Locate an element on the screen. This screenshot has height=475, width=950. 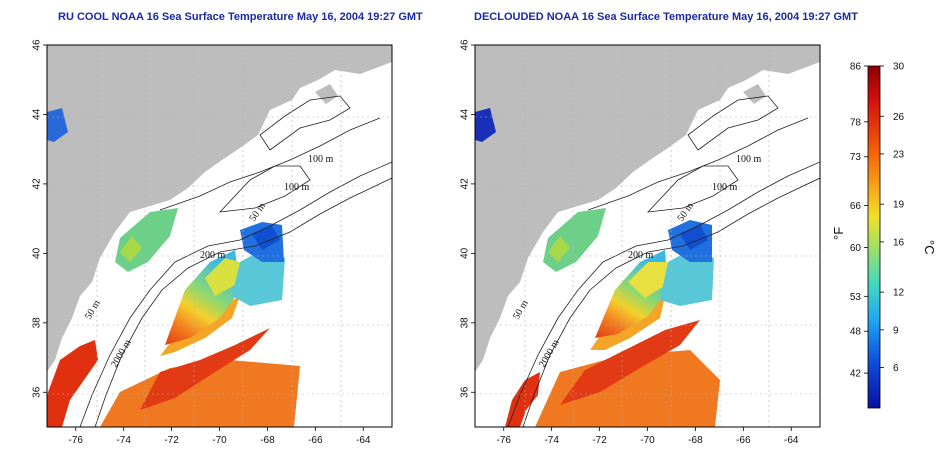
colorbar: 86 78 73 66 60 53 48 42 30 26 23 19 16 12 9 6 °F °C is located at coordinates (884, 235).